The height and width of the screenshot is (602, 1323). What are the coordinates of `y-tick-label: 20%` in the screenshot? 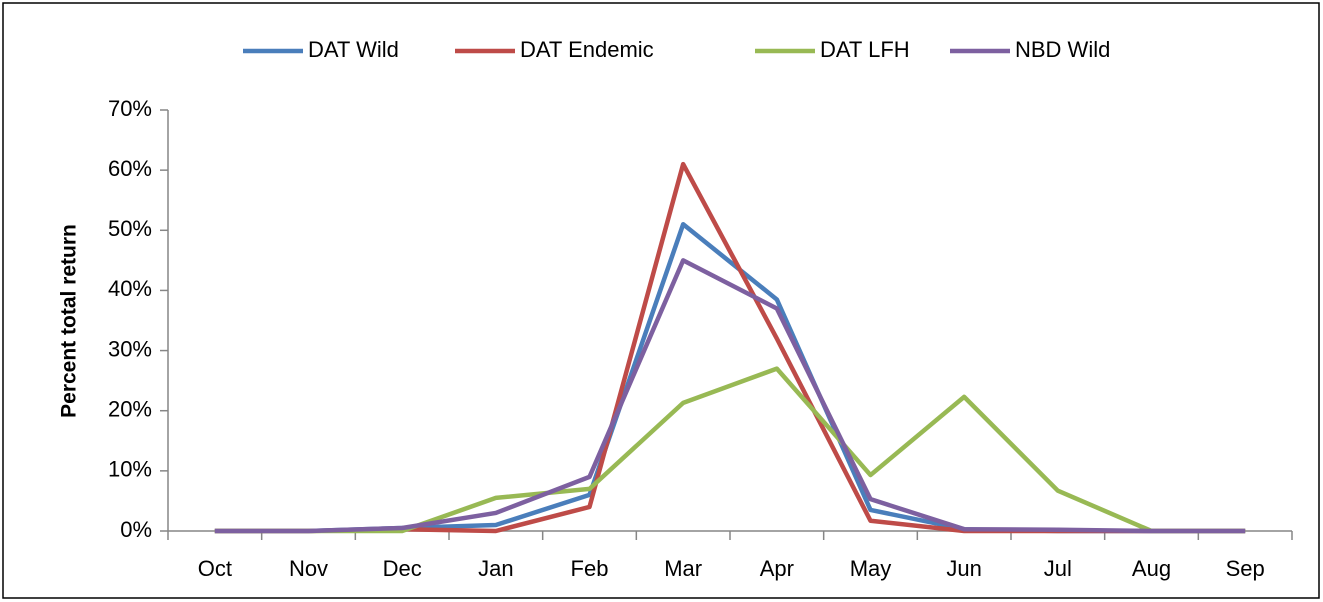 It's located at (130, 409).